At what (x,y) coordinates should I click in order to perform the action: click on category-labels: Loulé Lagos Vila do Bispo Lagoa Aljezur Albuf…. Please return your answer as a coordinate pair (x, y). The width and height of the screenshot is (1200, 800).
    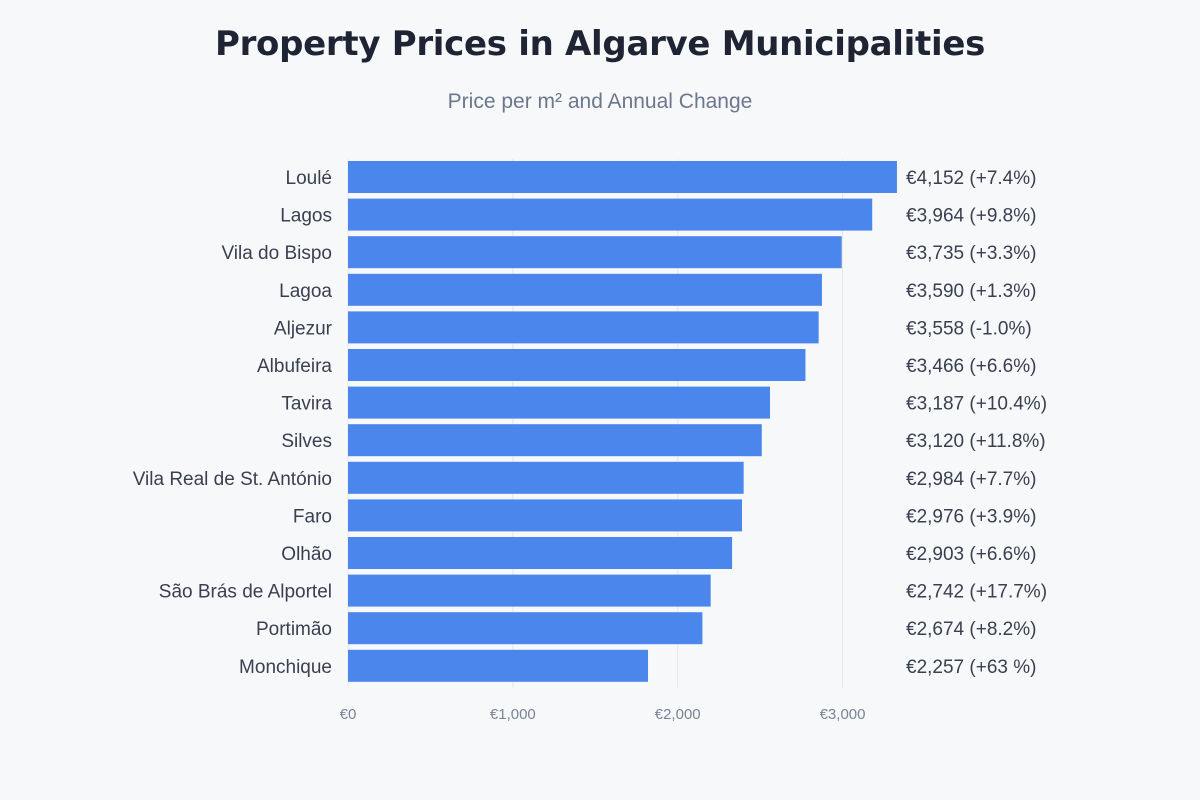
    Looking at the image, I should click on (233, 423).